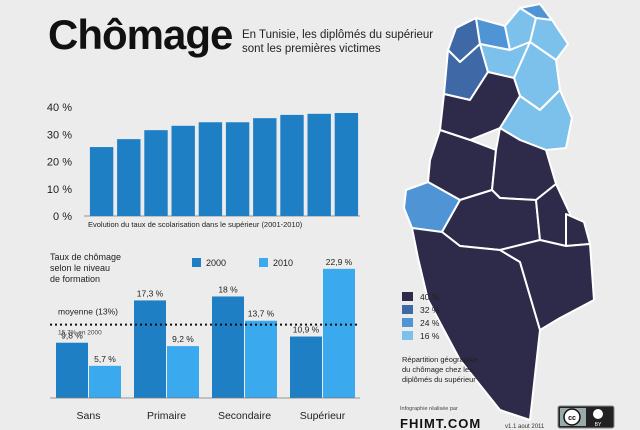 The image size is (640, 430). What do you see at coordinates (183, 339) in the screenshot?
I see `unemployment-data-label: 9,2 %` at bounding box center [183, 339].